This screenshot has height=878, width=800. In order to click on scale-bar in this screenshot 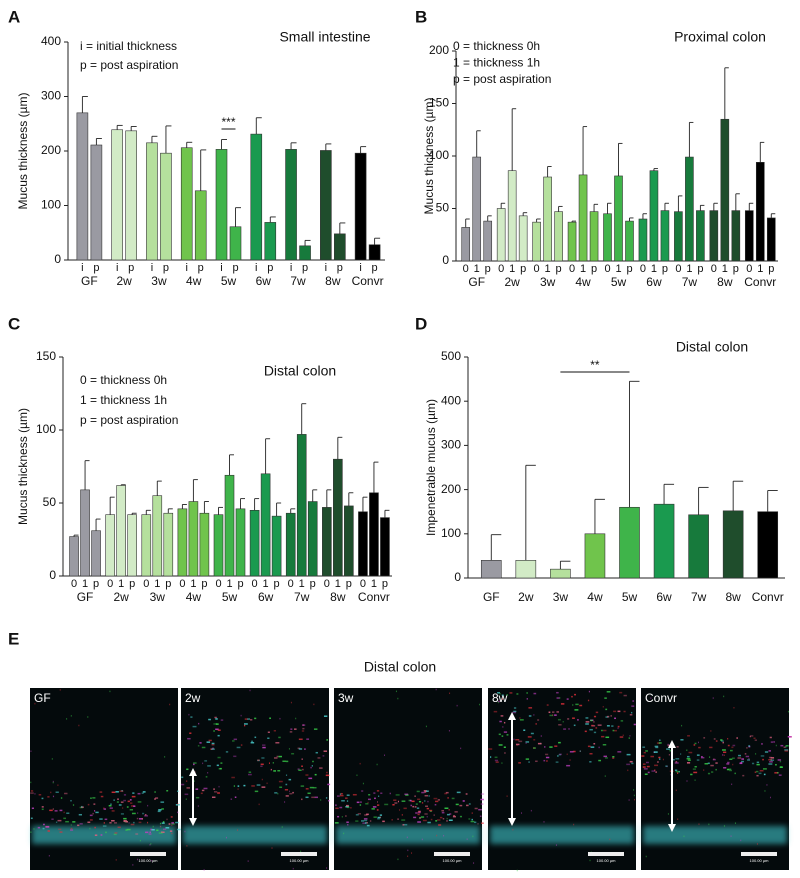, I will do `click(299, 854)`.